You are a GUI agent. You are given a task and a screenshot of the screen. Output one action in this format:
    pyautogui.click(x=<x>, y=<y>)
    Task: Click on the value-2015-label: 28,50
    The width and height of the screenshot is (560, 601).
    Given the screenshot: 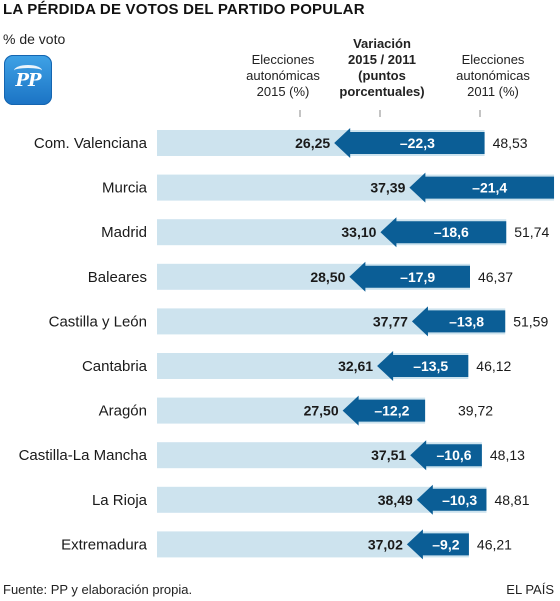 What is the action you would take?
    pyautogui.click(x=327, y=277)
    